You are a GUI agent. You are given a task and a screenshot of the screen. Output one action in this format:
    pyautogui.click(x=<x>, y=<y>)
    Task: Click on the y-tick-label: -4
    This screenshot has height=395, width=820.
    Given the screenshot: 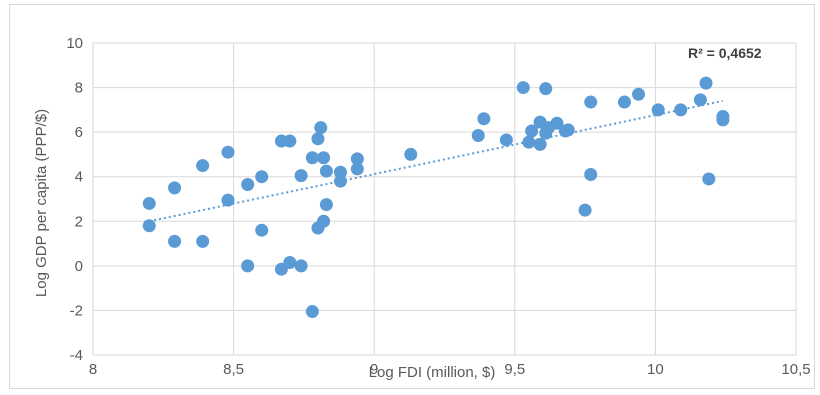 What is the action you would take?
    pyautogui.click(x=76, y=355)
    